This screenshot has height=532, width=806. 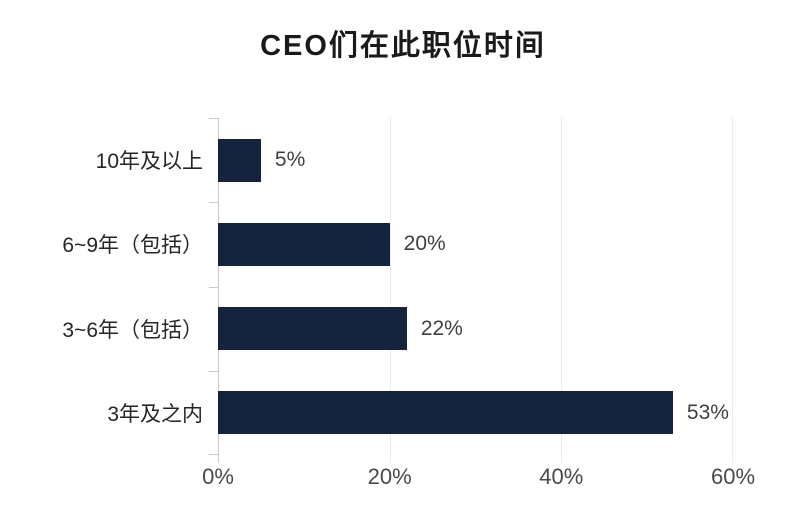 I want to click on x-axis-labels: 0% 20% 40% 60%, so click(x=478, y=480).